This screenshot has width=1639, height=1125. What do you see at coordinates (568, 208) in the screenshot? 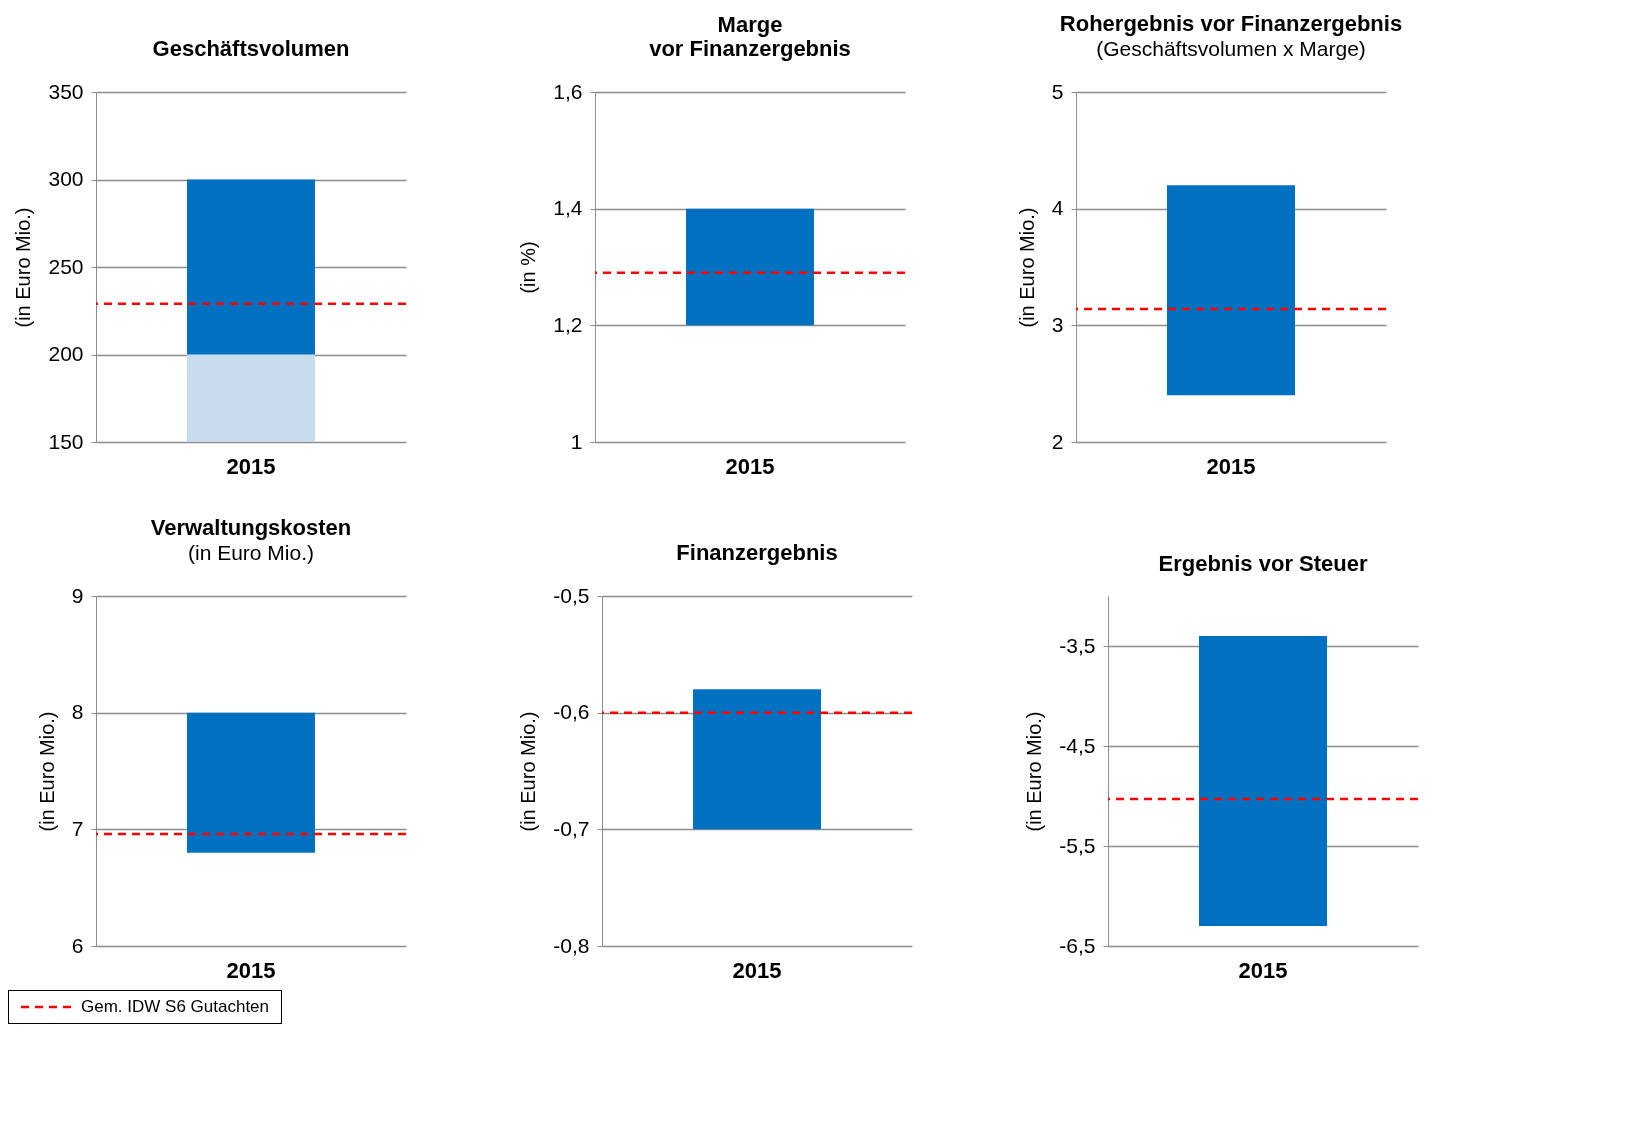
I see `y-tick-label: 1,4` at bounding box center [568, 208].